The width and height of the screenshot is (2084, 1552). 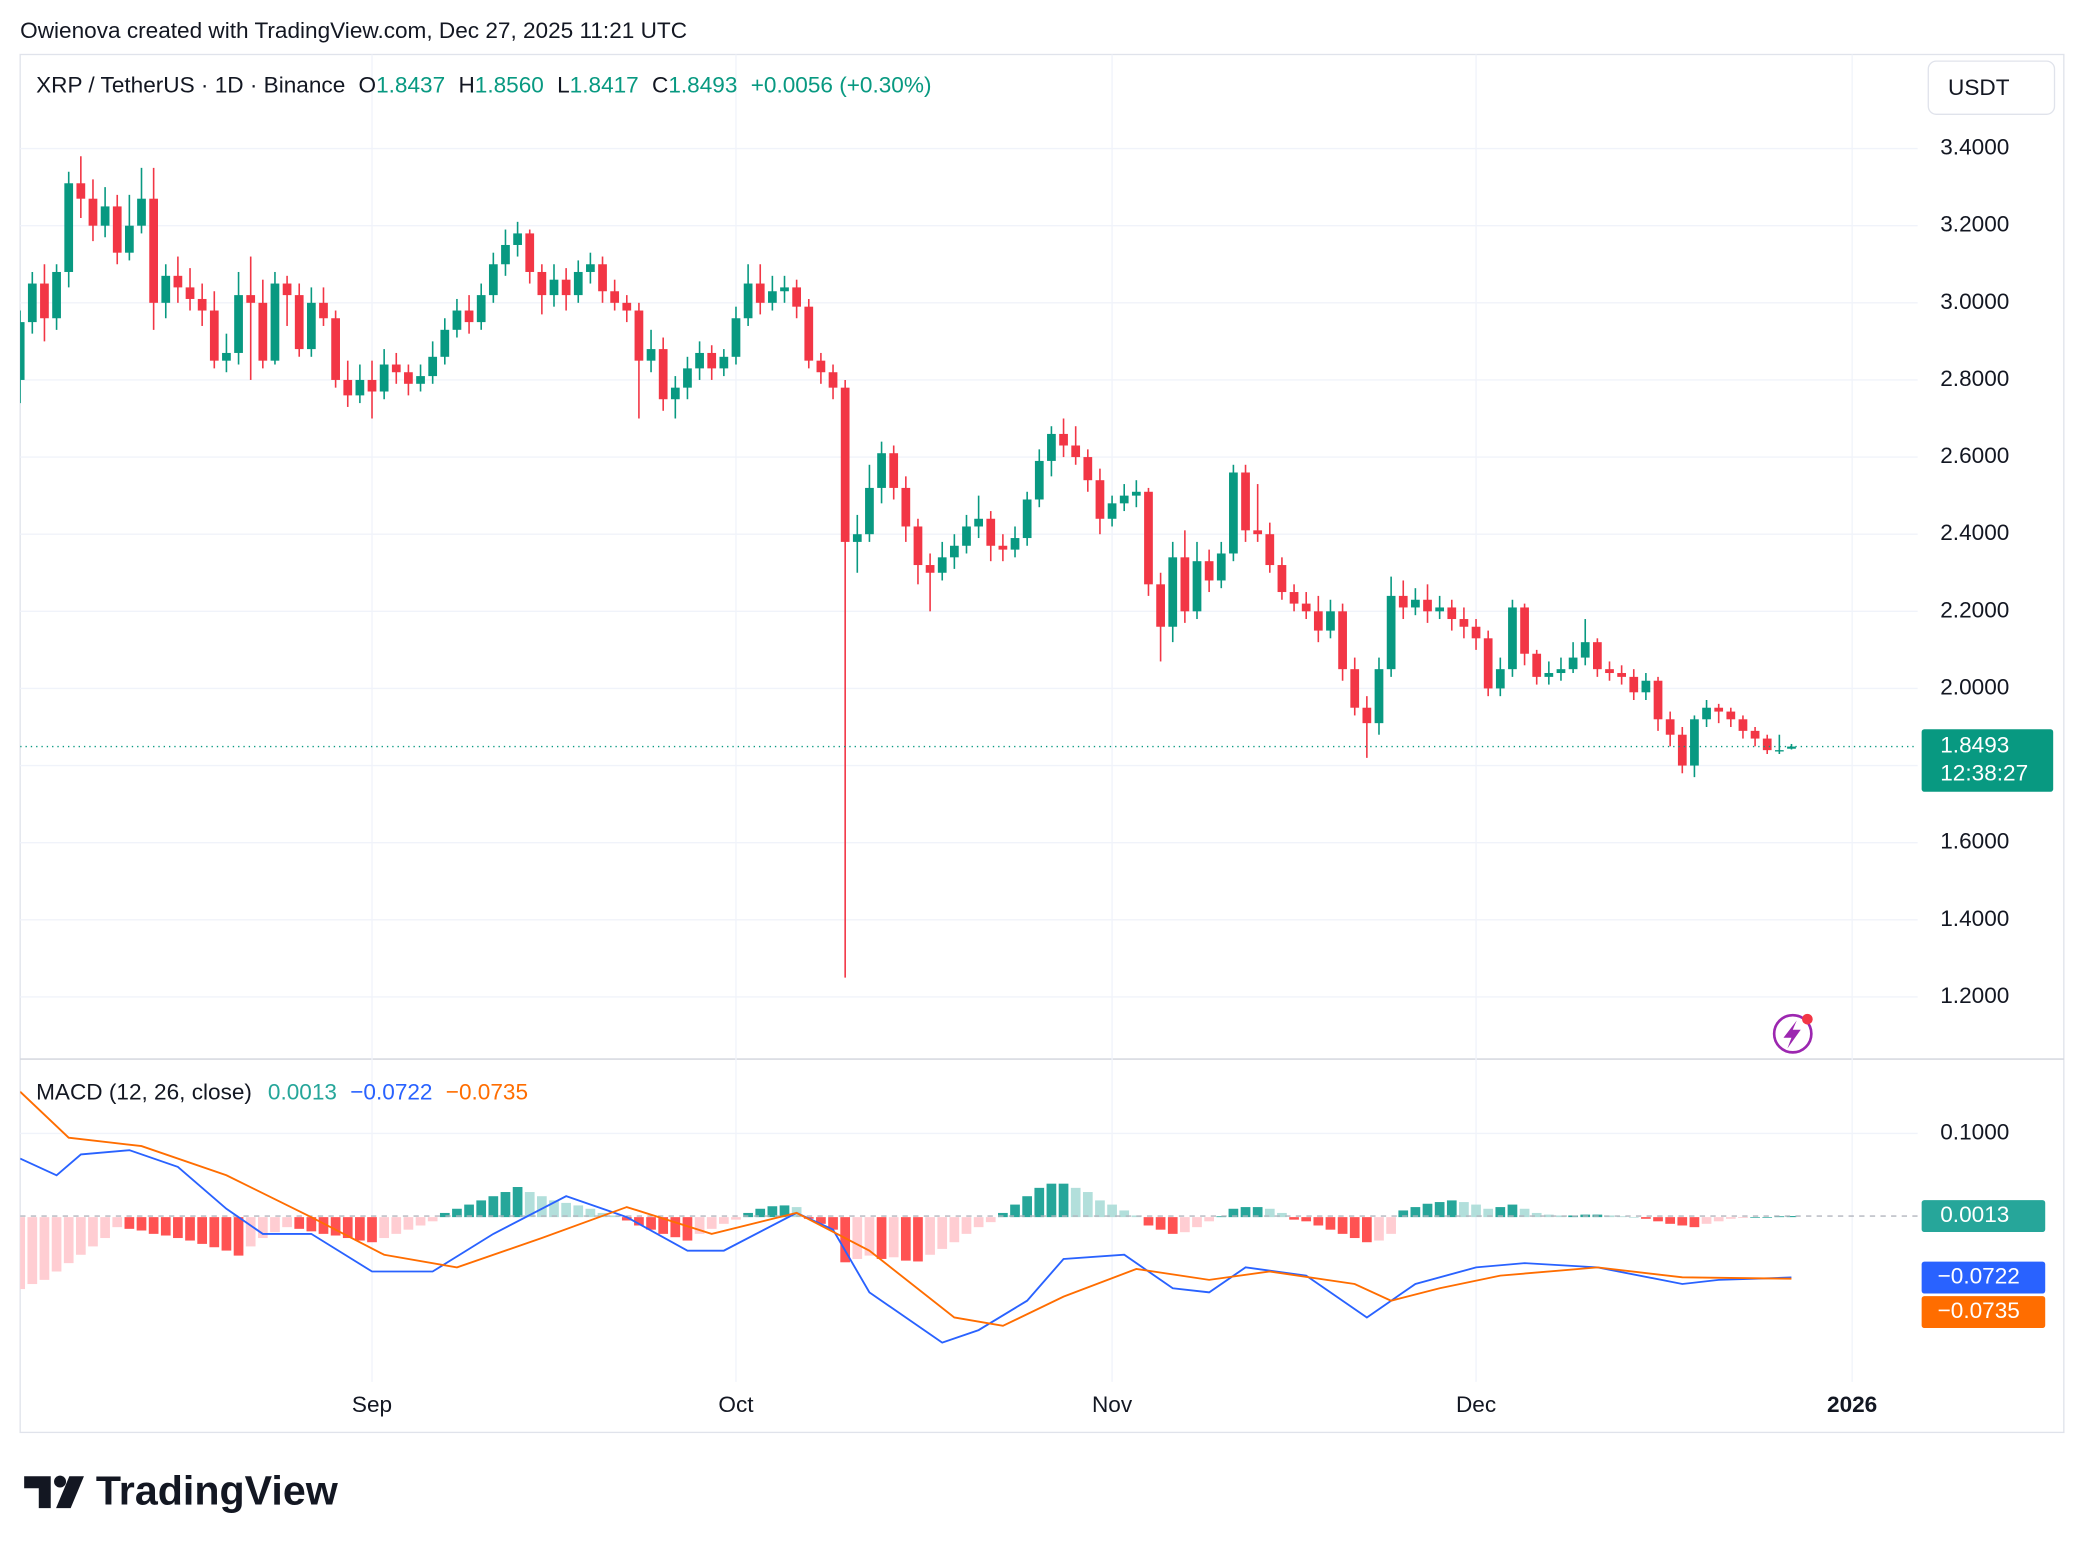 What do you see at coordinates (1974, 841) in the screenshot?
I see `y-tick-label: 1.6000` at bounding box center [1974, 841].